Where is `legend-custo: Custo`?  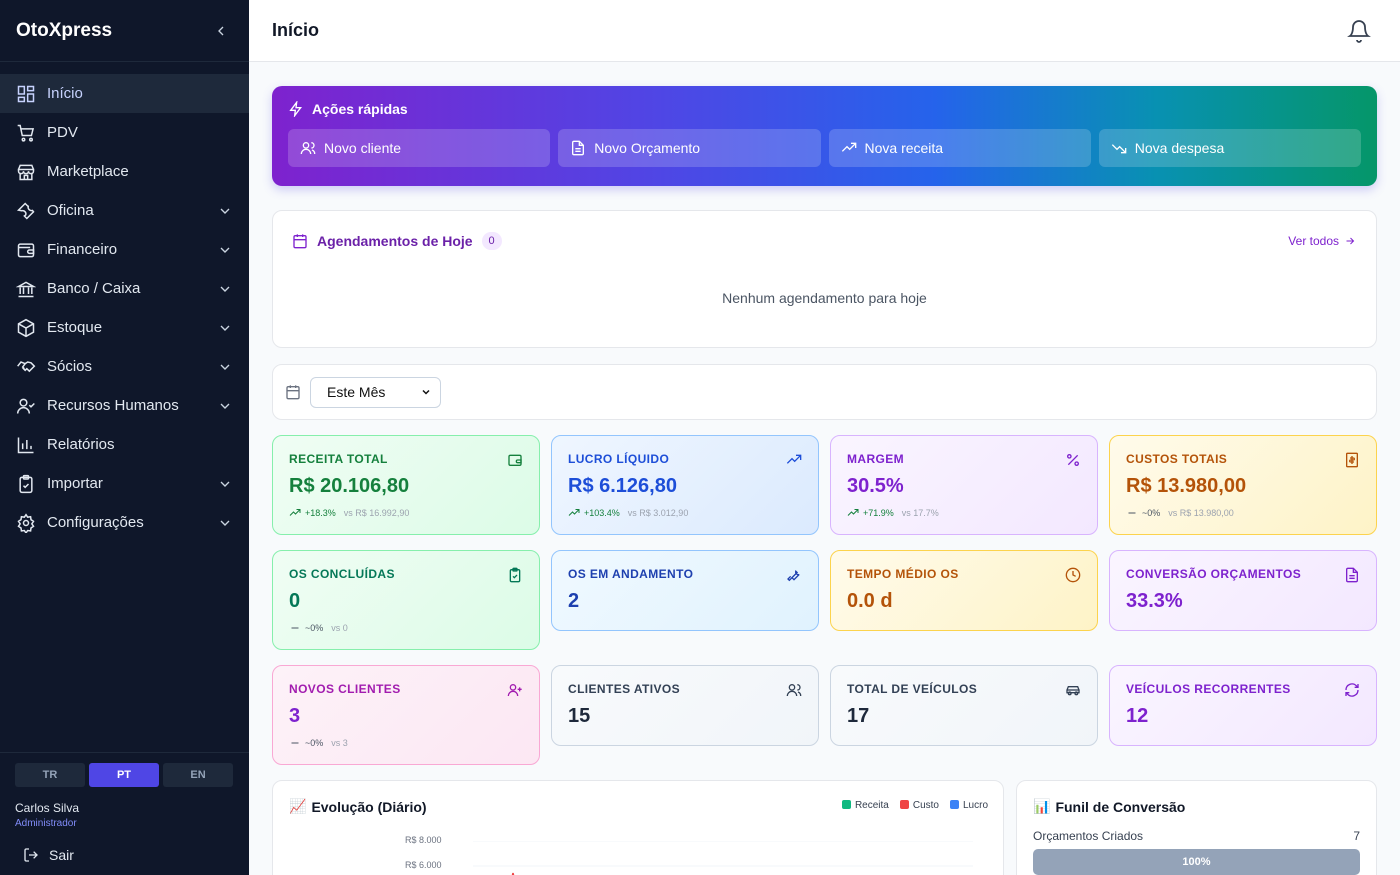
legend-custo: Custo is located at coordinates (919, 805).